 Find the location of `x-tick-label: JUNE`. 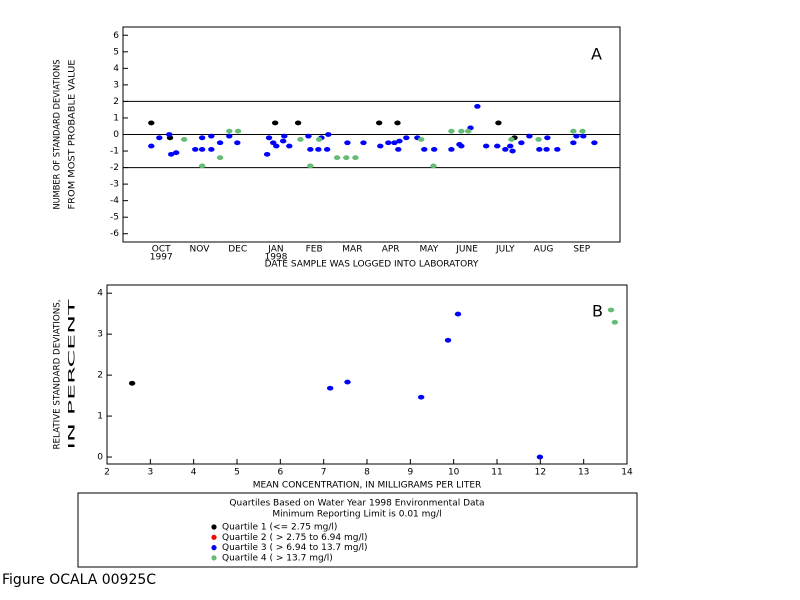

x-tick-label: JUNE is located at coordinates (466, 250).